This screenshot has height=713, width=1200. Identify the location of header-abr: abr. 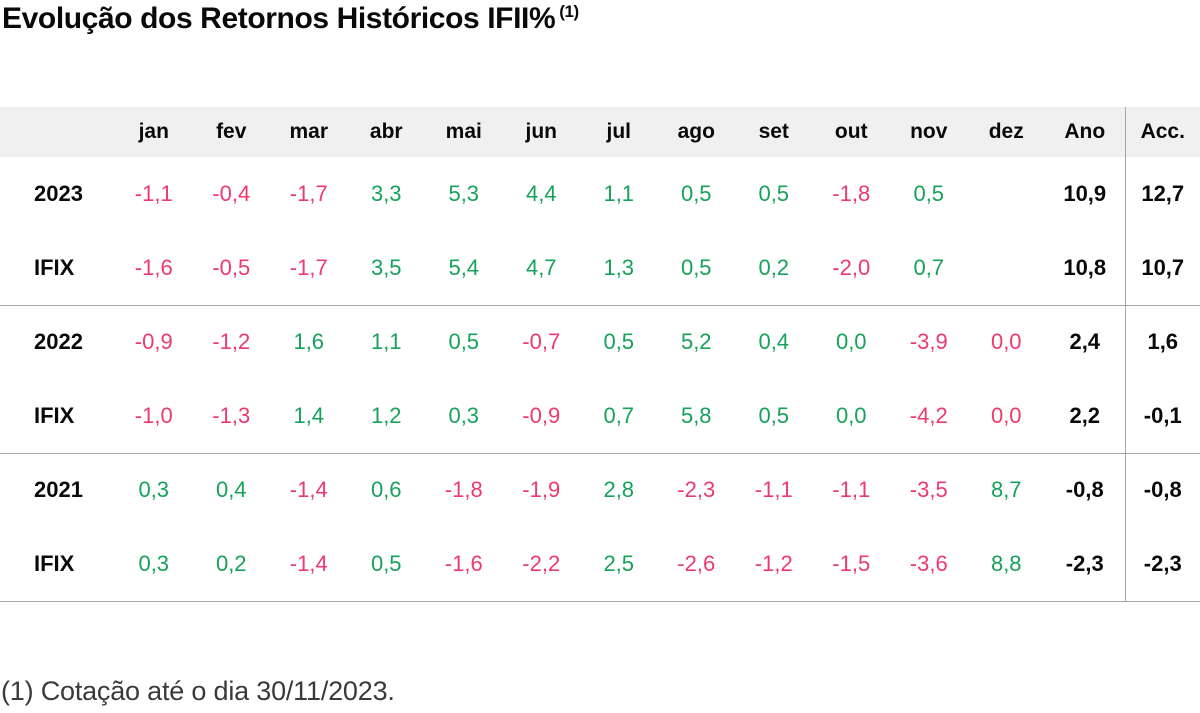
(386, 132).